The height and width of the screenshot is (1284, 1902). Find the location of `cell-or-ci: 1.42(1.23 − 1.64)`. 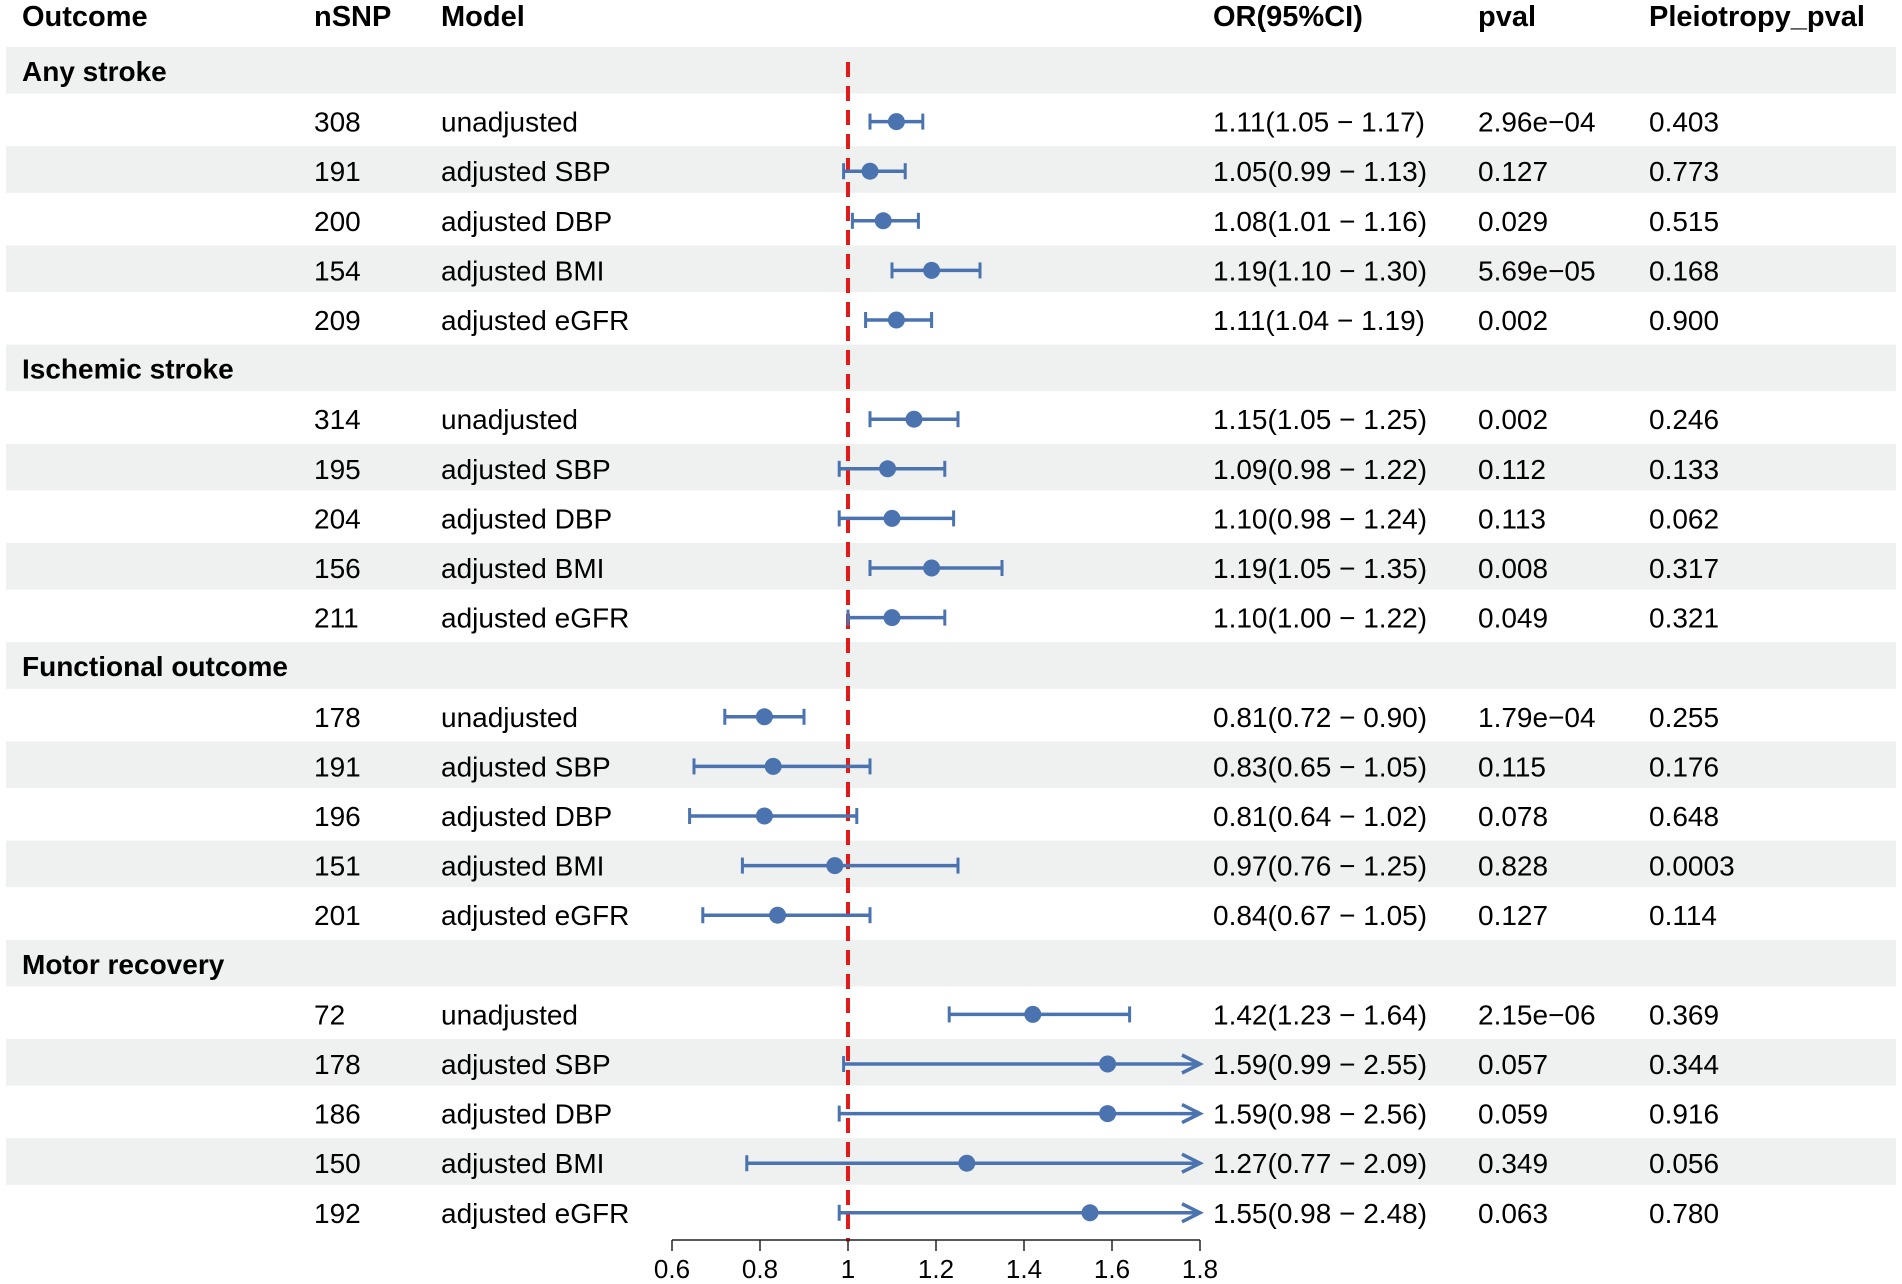

cell-or-ci: 1.42(1.23 − 1.64) is located at coordinates (1320, 1014).